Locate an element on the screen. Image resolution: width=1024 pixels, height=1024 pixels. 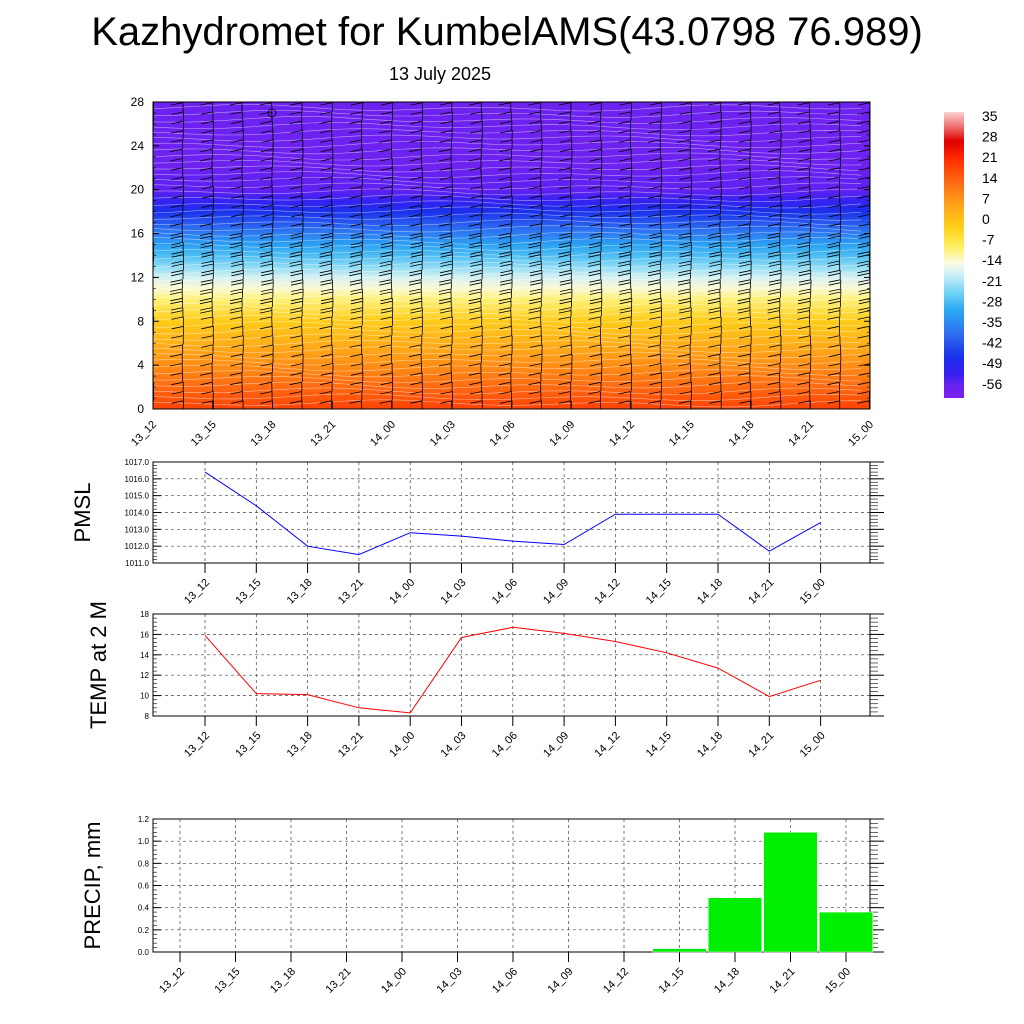
y-tick-label: 1012.0 is located at coordinates (137, 546).